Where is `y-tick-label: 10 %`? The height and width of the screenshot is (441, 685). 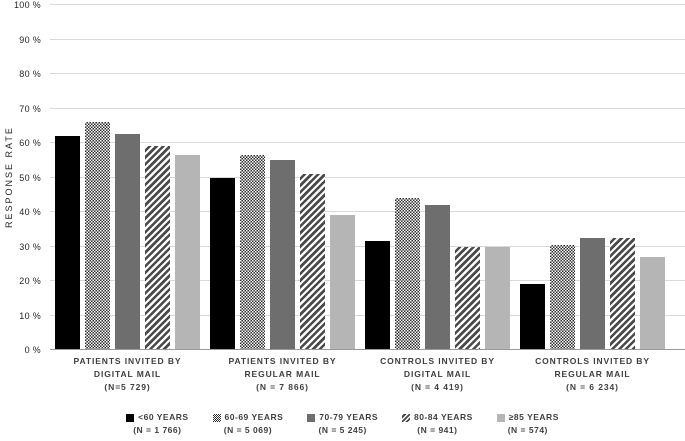 y-tick-label: 10 % is located at coordinates (30, 315).